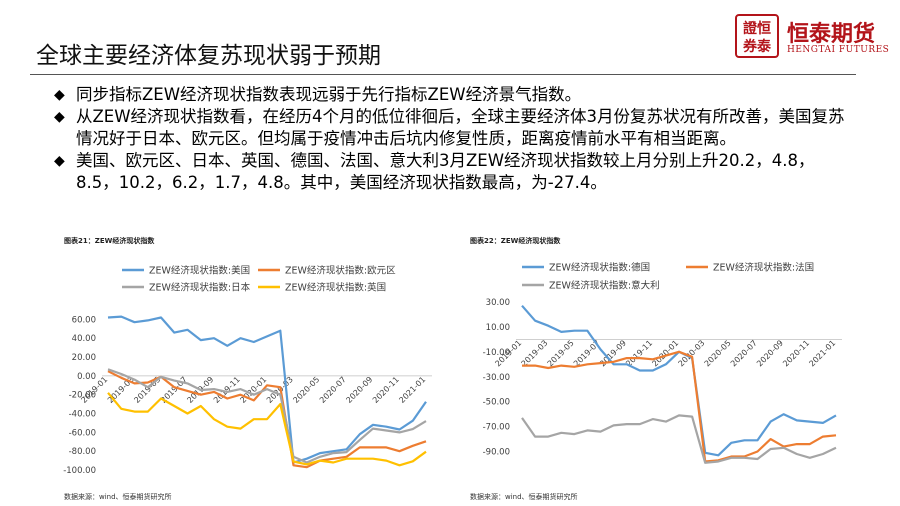  Describe the element at coordinates (496, 403) in the screenshot. I see `y-tick-label: -50.00` at that location.